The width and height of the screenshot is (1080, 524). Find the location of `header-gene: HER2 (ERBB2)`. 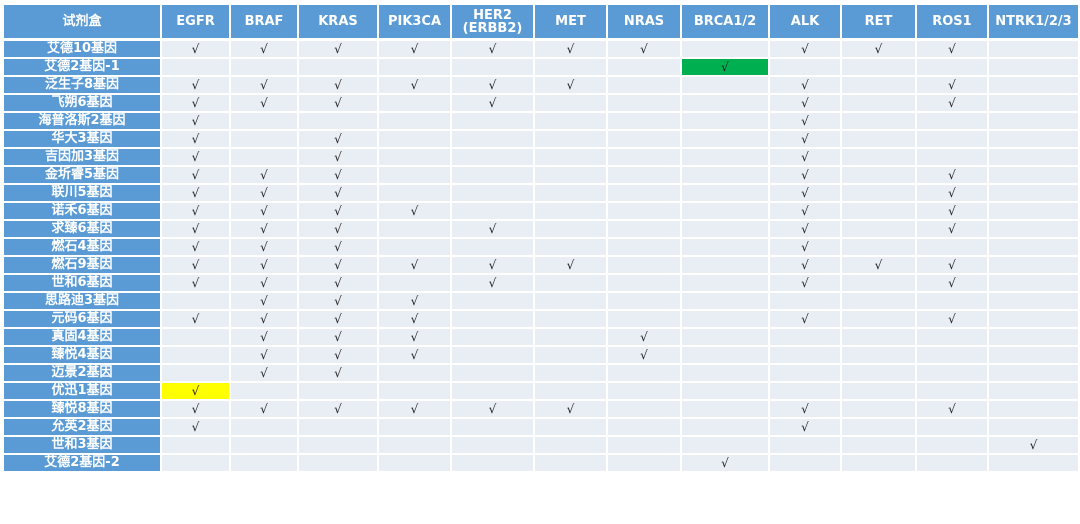

header-gene: HER2 (ERBB2) is located at coordinates (492, 22).